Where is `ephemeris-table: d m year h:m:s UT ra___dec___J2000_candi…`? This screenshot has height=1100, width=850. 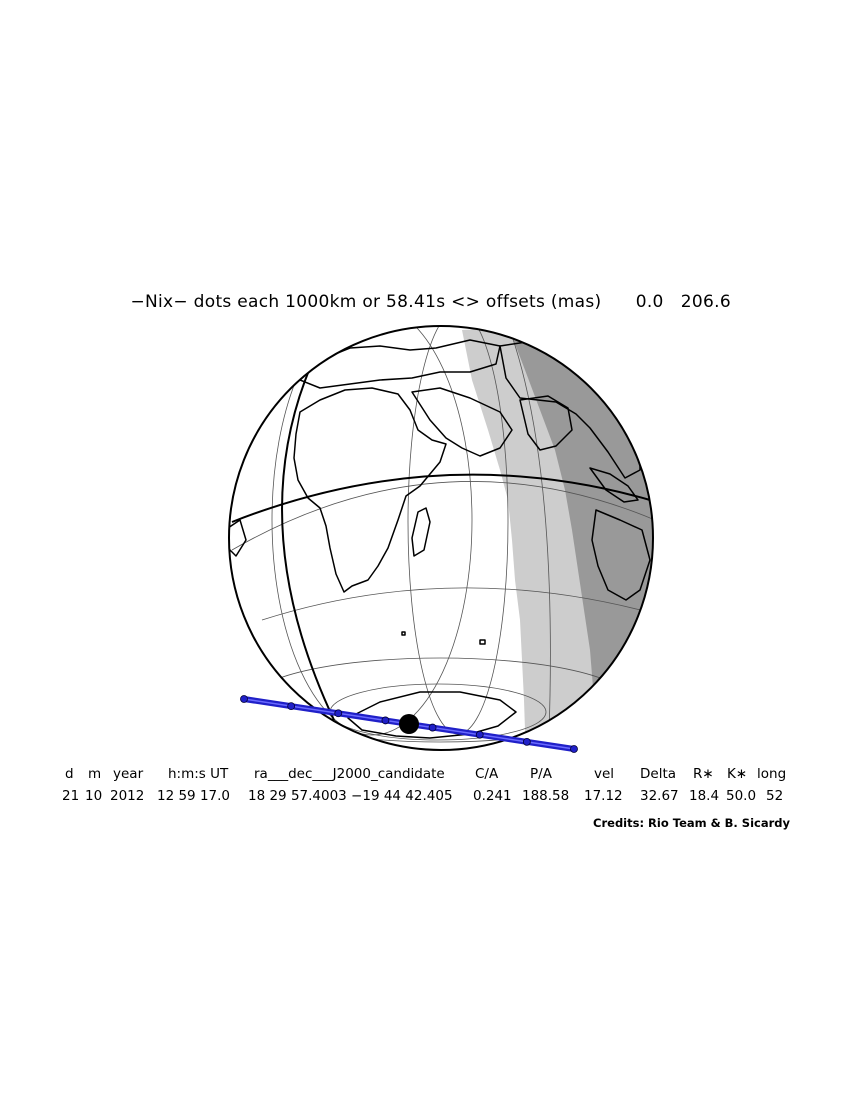
ephemeris-table: d m year h:m:s UT ra___dec___J2000_candi… is located at coordinates (425, 788).